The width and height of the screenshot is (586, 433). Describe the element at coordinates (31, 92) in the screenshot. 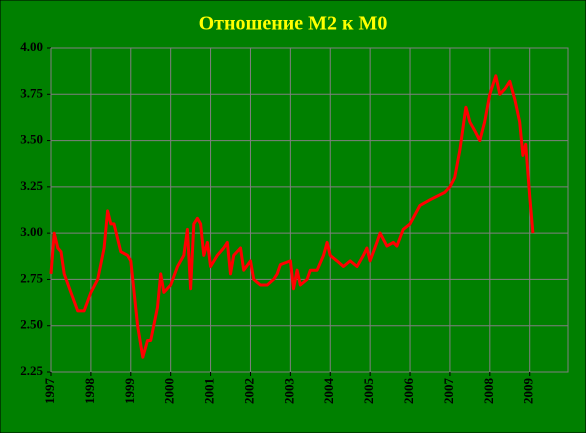

I see `y-tick-label: 3.75` at that location.